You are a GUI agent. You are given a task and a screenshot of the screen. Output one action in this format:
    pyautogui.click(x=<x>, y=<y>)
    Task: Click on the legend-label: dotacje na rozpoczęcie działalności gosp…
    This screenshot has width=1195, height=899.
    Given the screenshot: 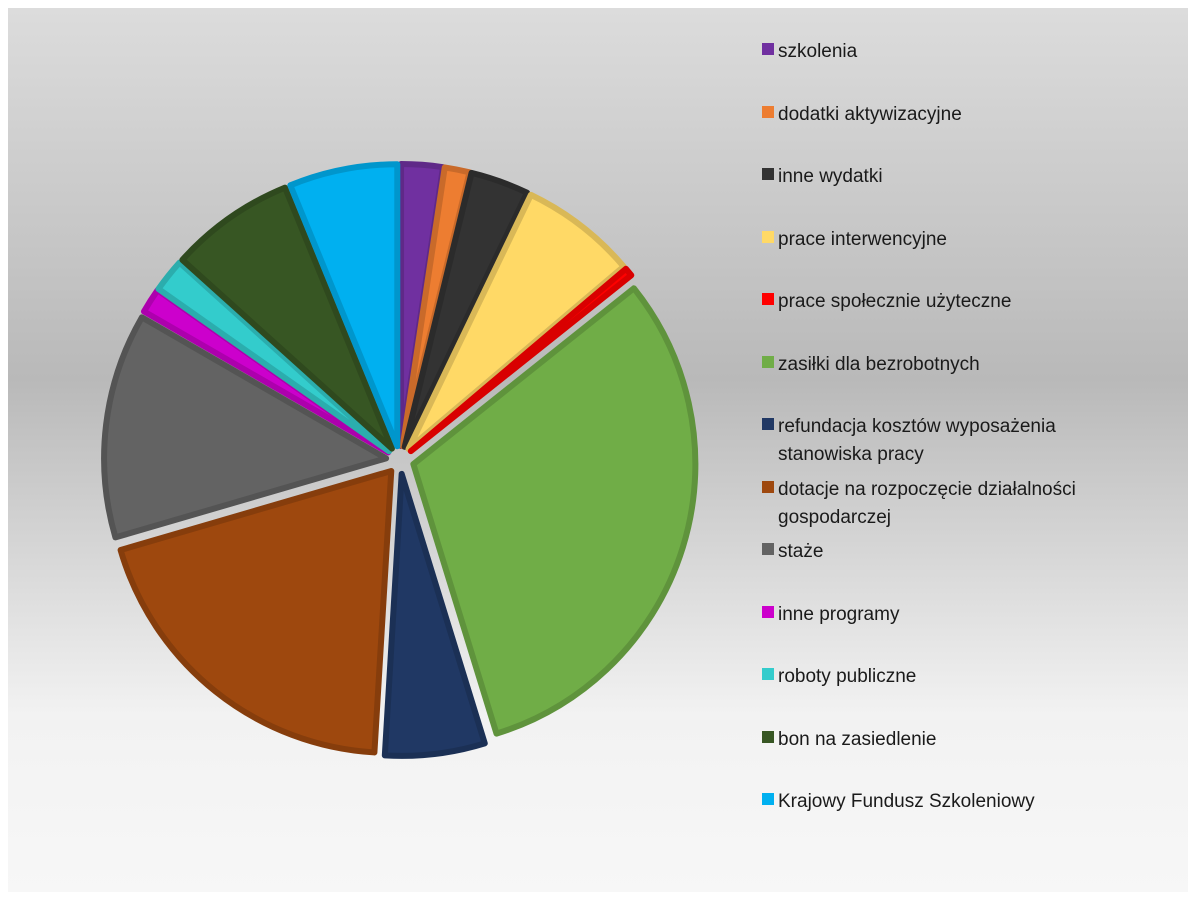 What is the action you would take?
    pyautogui.click(x=927, y=503)
    